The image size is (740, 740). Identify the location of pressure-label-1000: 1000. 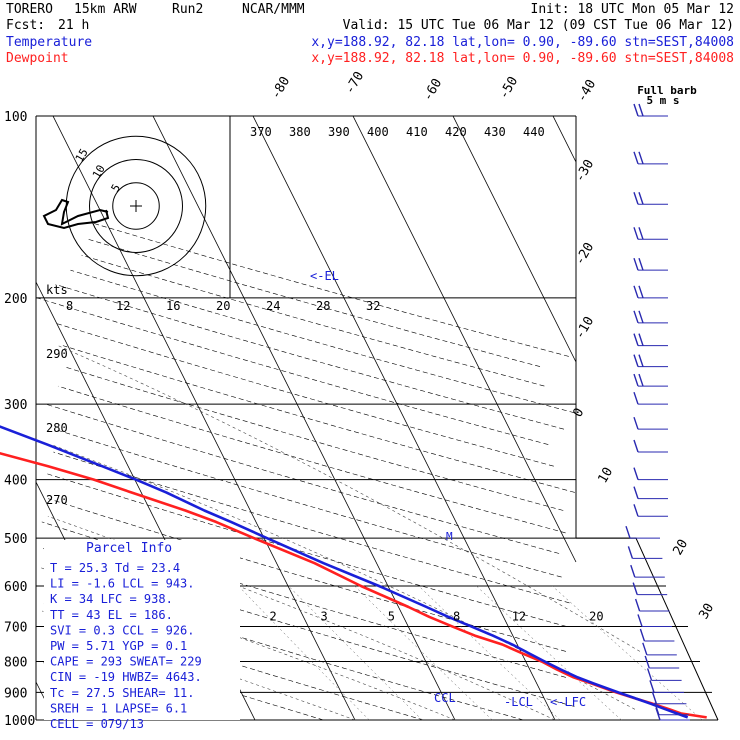
(19, 721).